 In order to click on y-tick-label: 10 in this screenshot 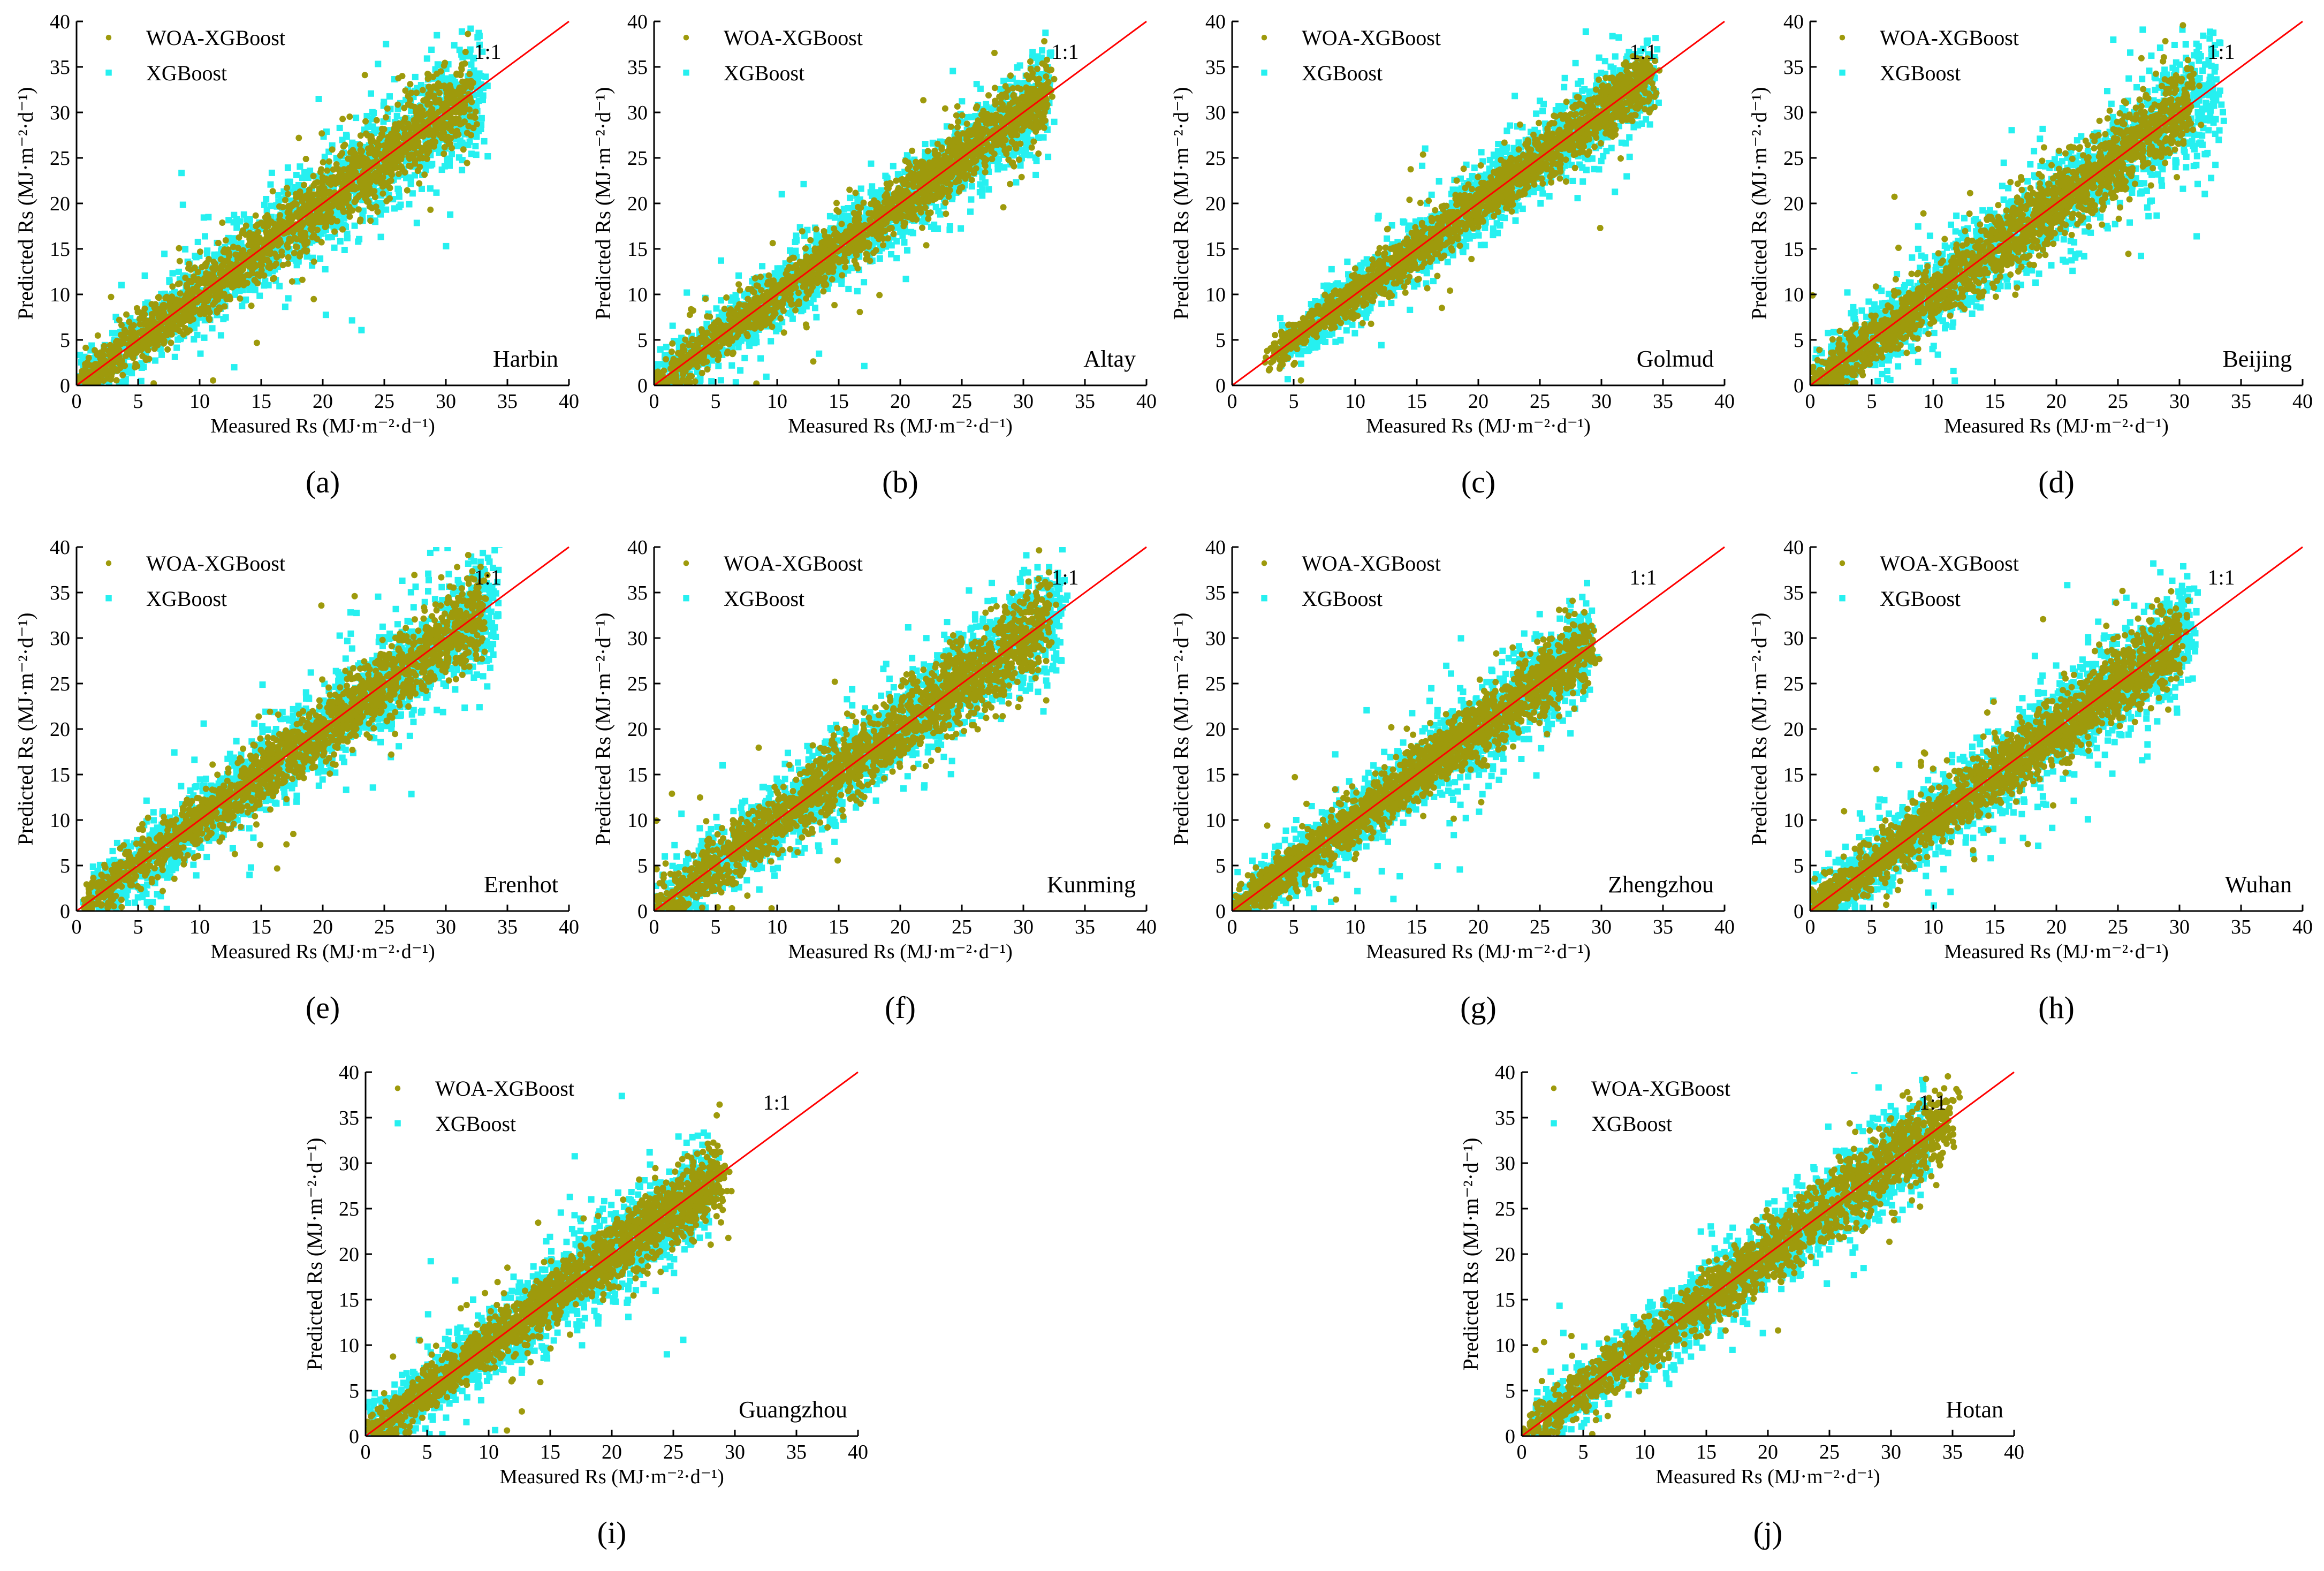, I will do `click(60, 295)`.